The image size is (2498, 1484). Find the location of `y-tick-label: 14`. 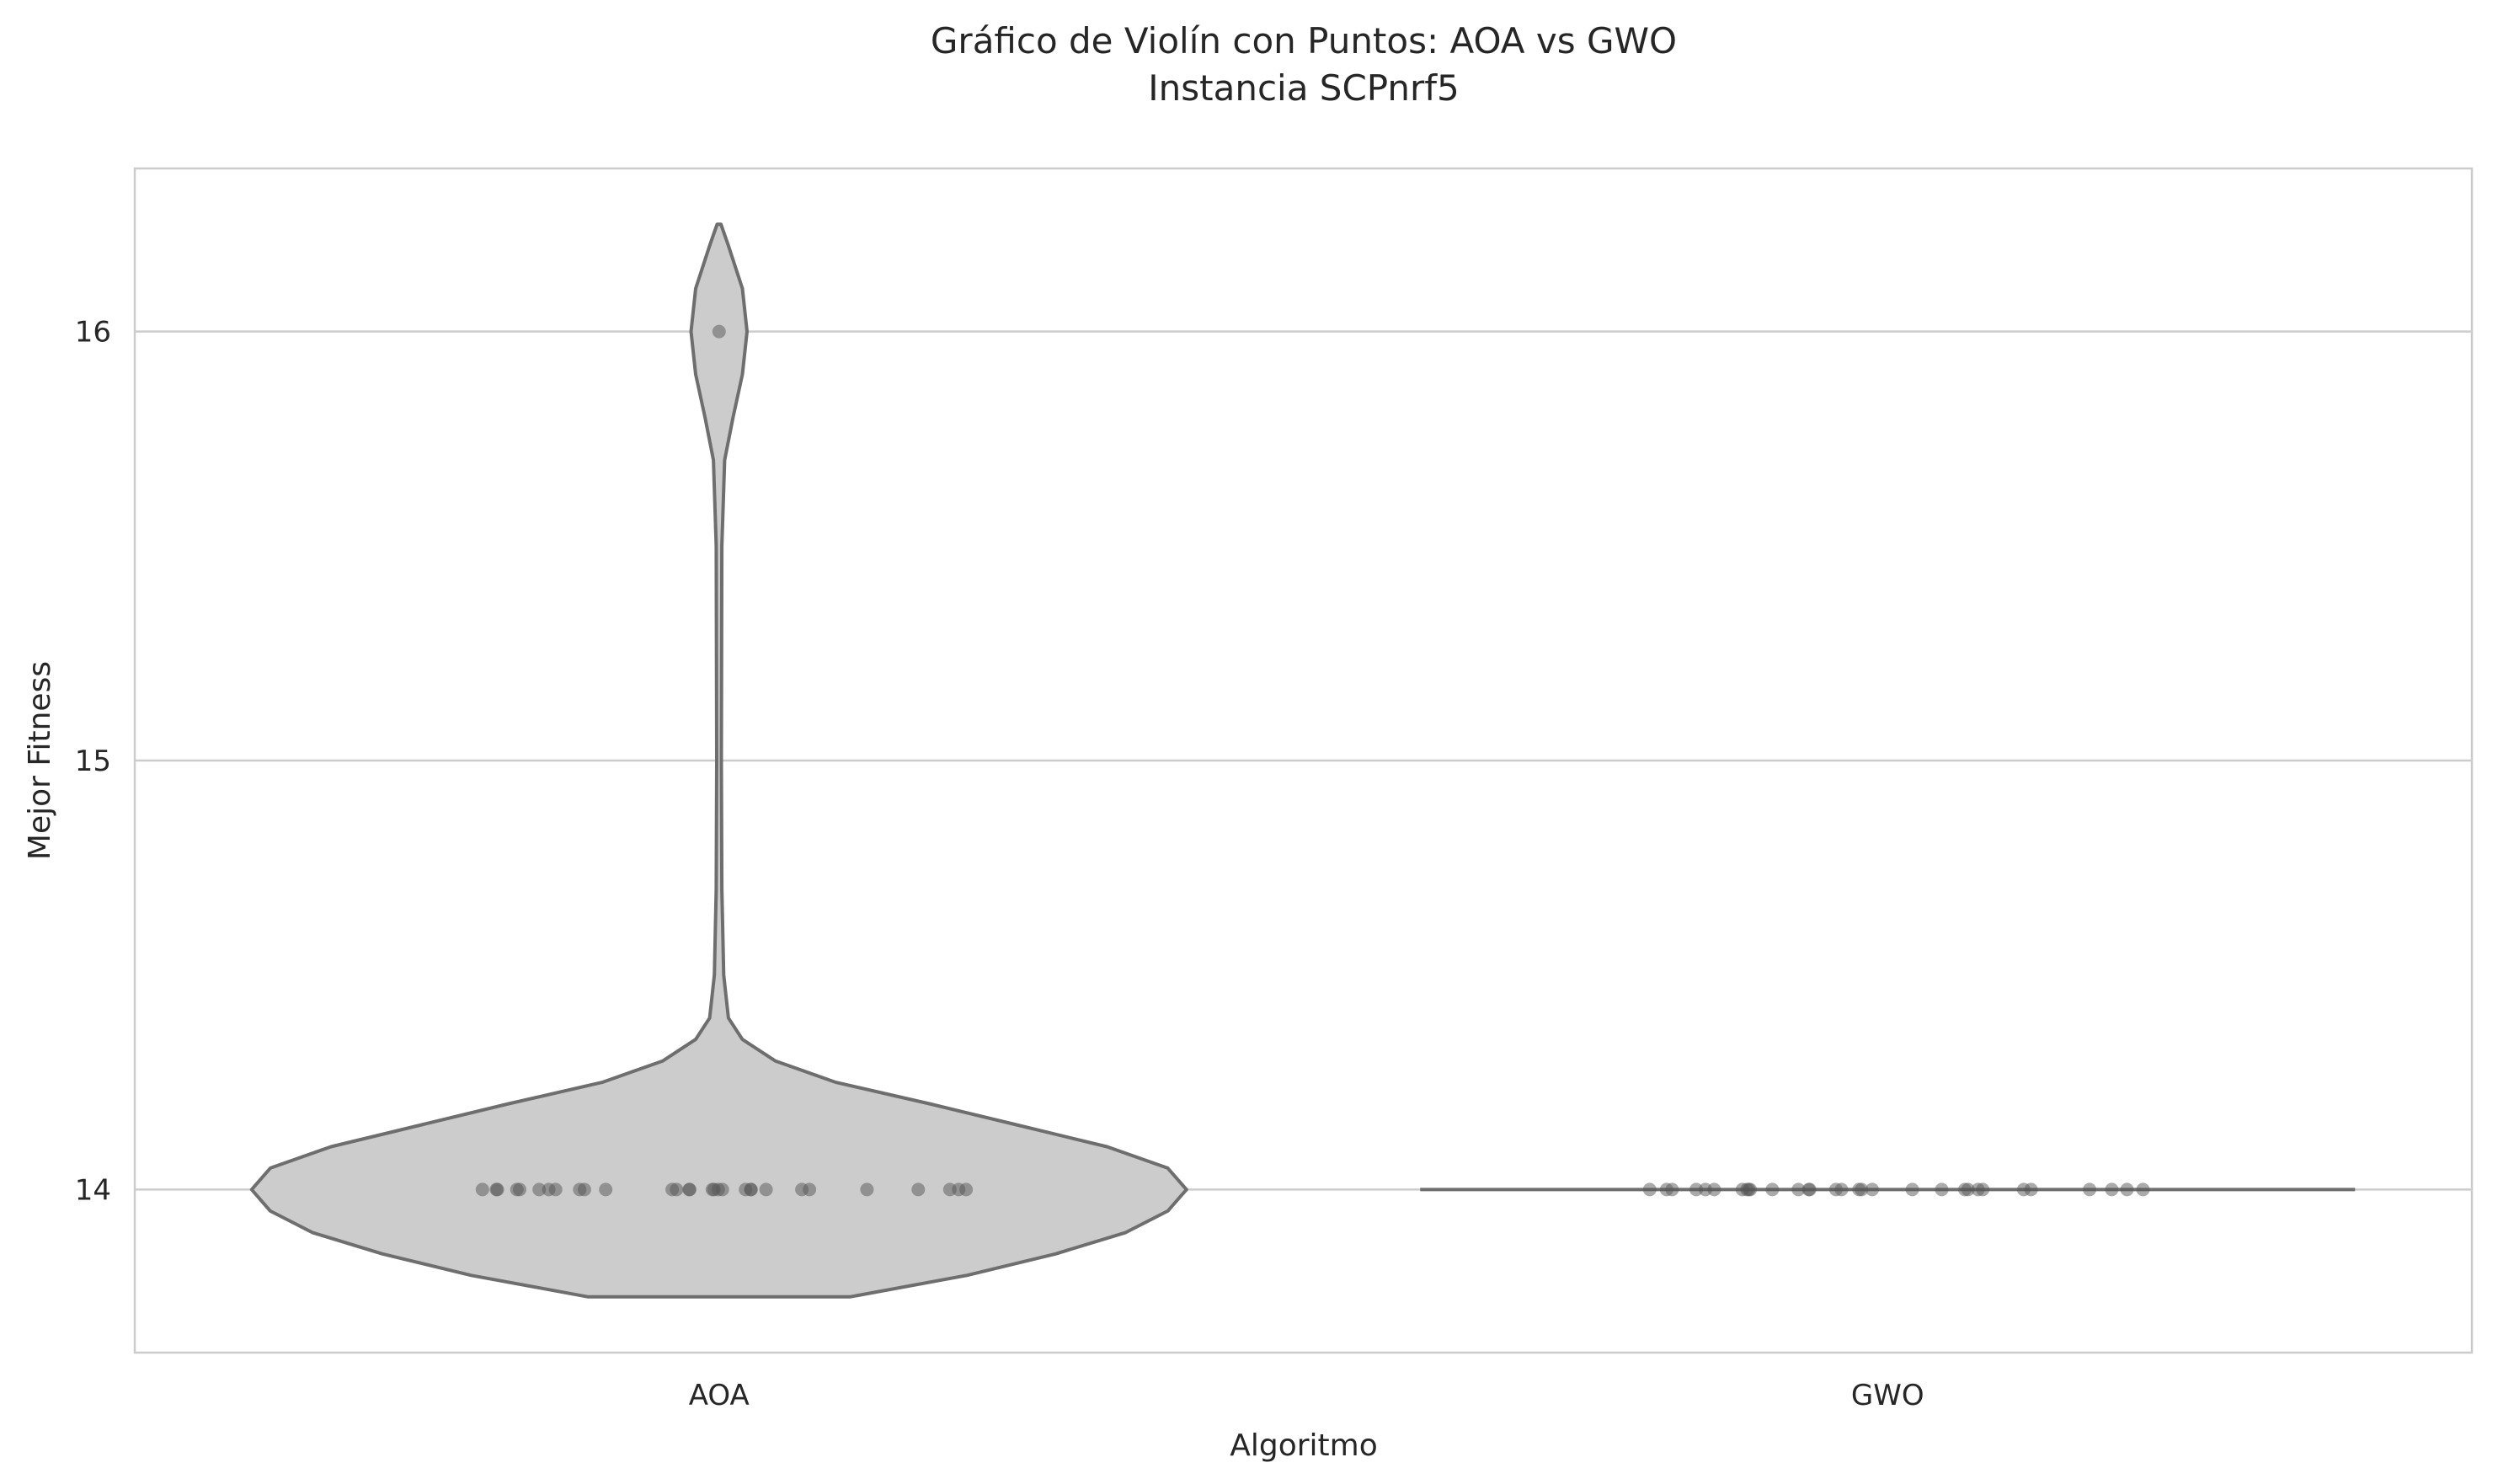

y-tick-label: 14 is located at coordinates (93, 1190).